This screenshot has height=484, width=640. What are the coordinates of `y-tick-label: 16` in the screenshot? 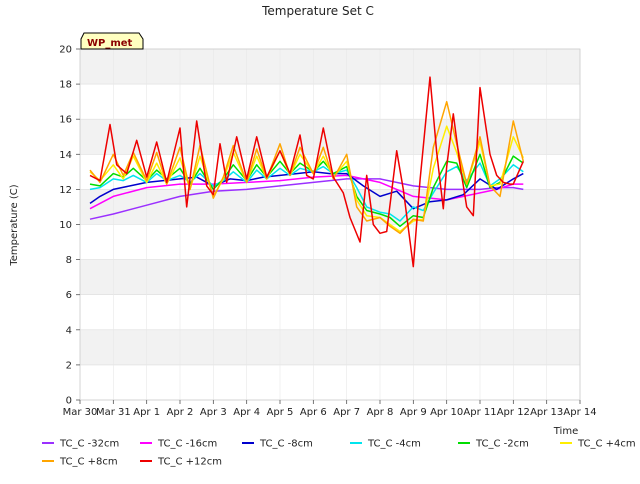 It's located at (65, 120).